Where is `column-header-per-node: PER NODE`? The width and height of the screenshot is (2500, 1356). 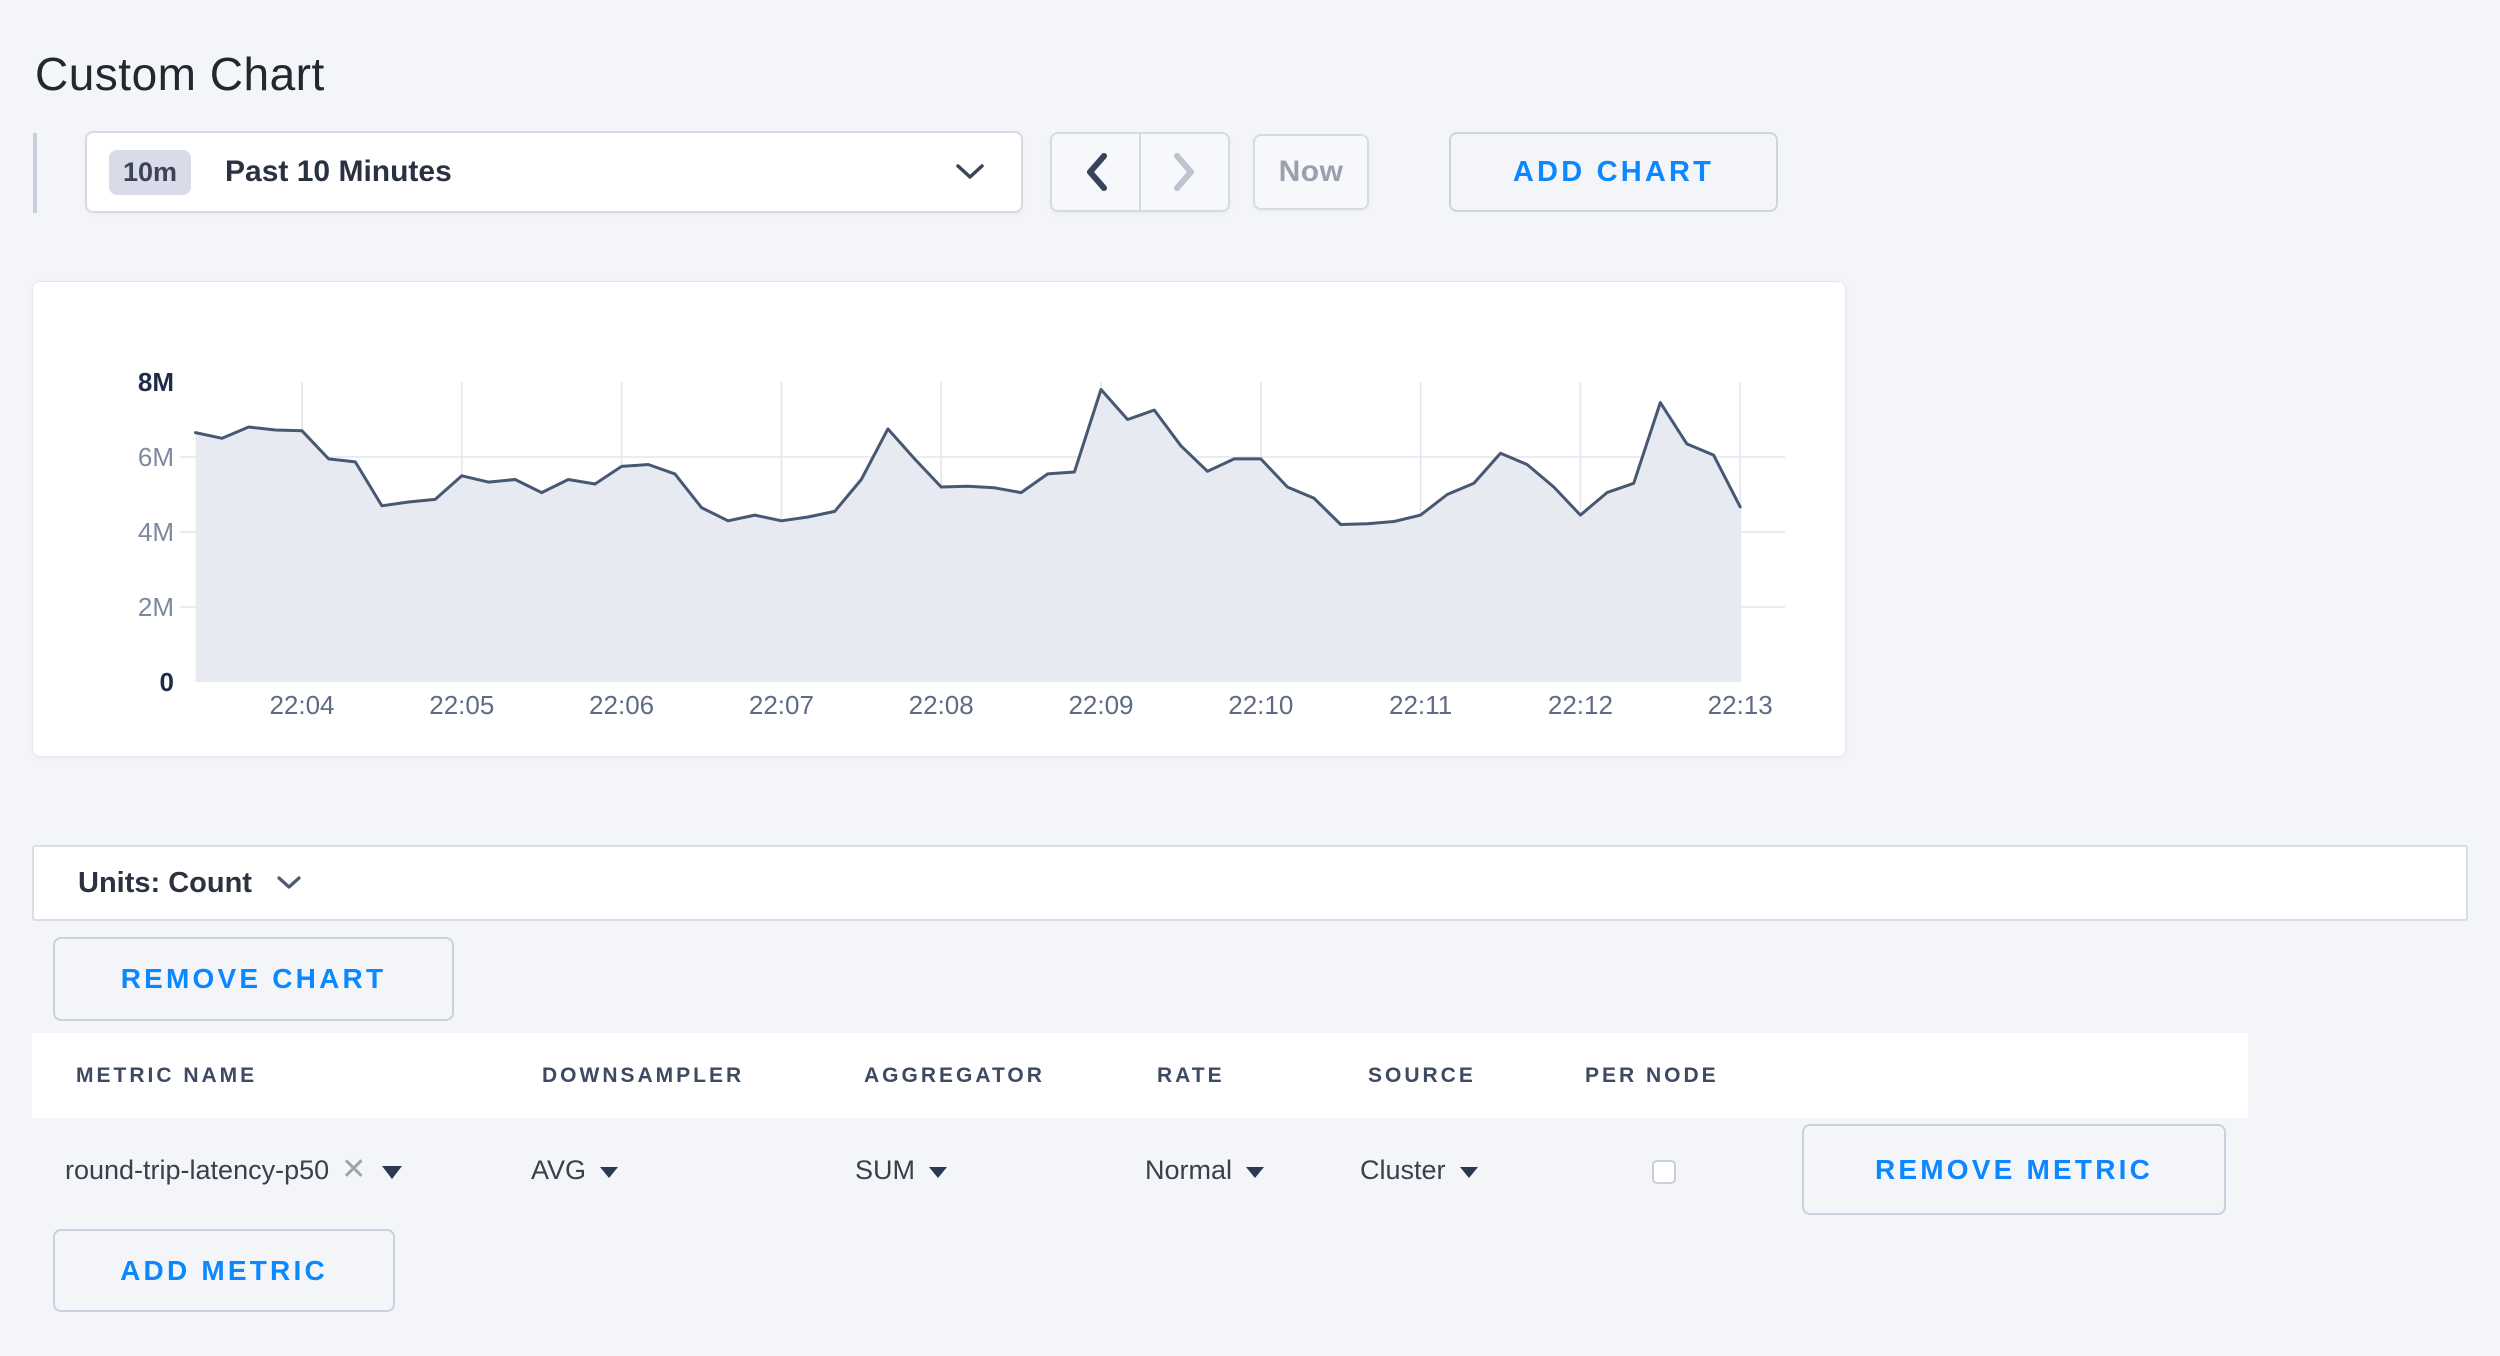 column-header-per-node: PER NODE is located at coordinates (1652, 1075).